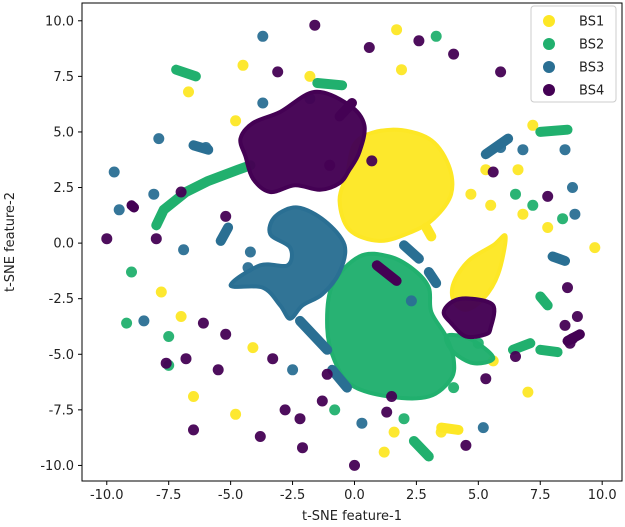 The image size is (625, 527). I want to click on x-axis-label: t-SNE feature-1, so click(352, 516).